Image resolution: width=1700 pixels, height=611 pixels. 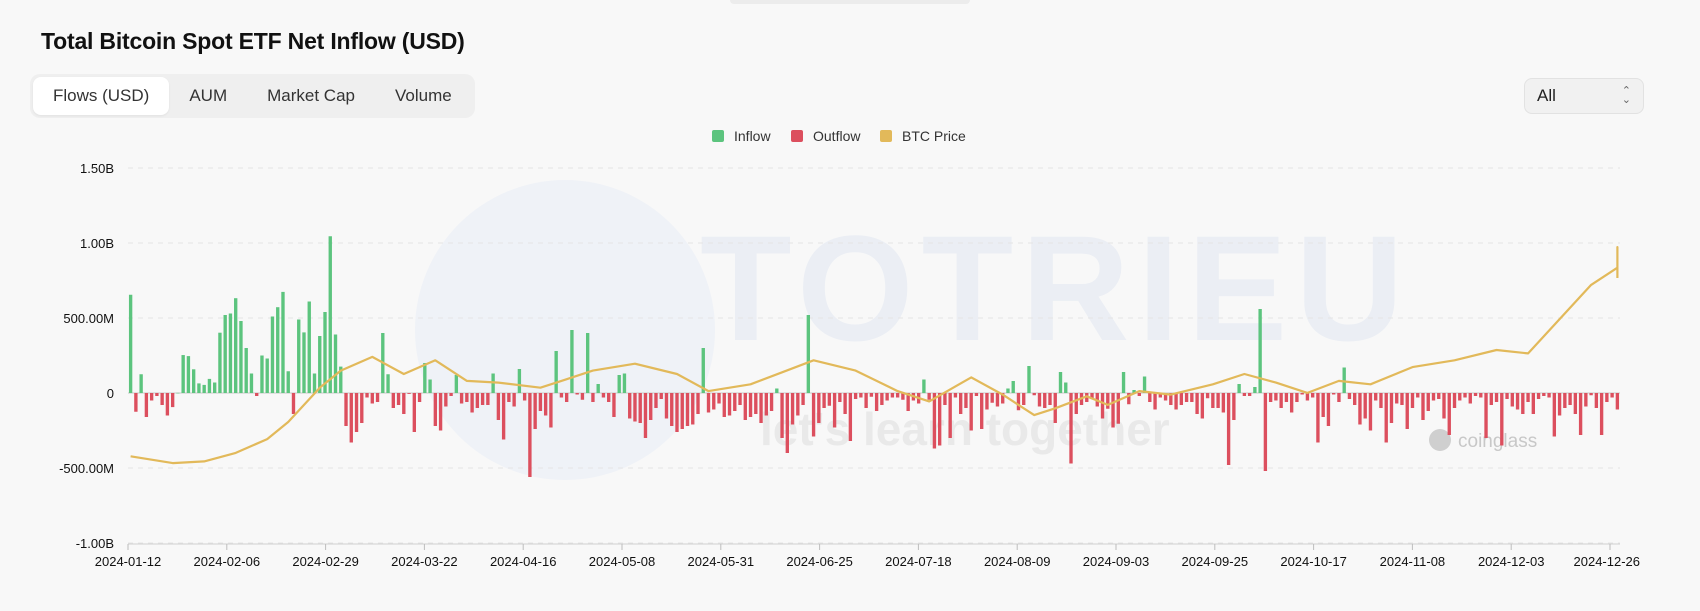 I want to click on time-range-select: All ⌃ ⌄, so click(x=1584, y=96).